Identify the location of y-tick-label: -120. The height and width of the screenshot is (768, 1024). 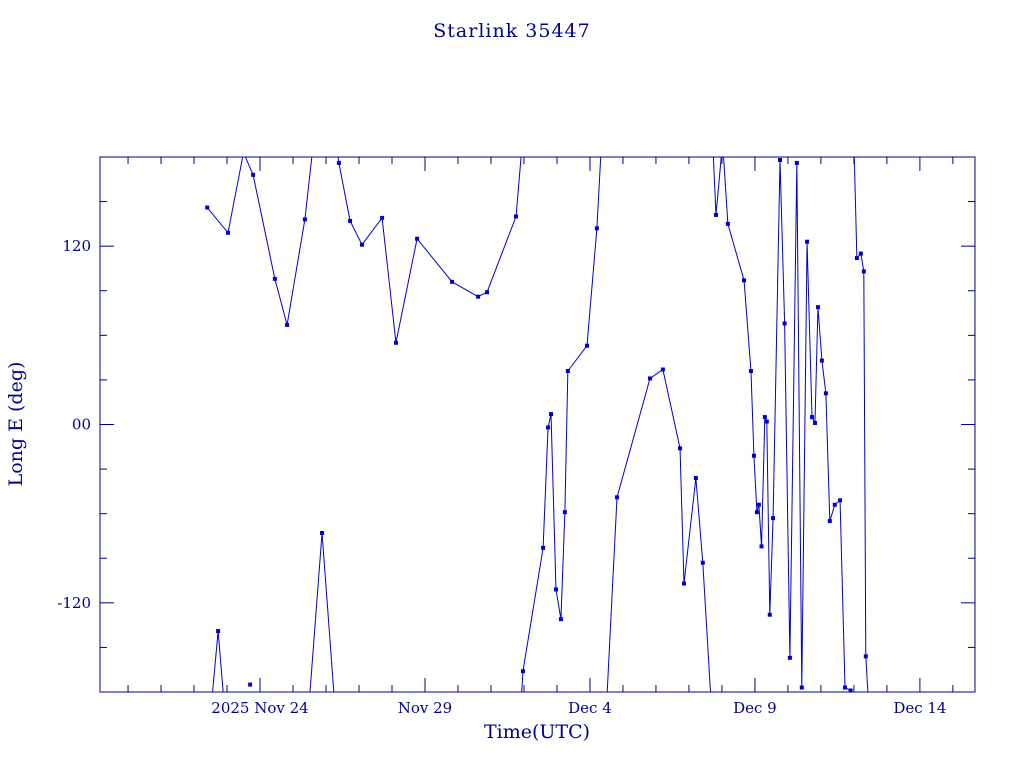
(74, 603).